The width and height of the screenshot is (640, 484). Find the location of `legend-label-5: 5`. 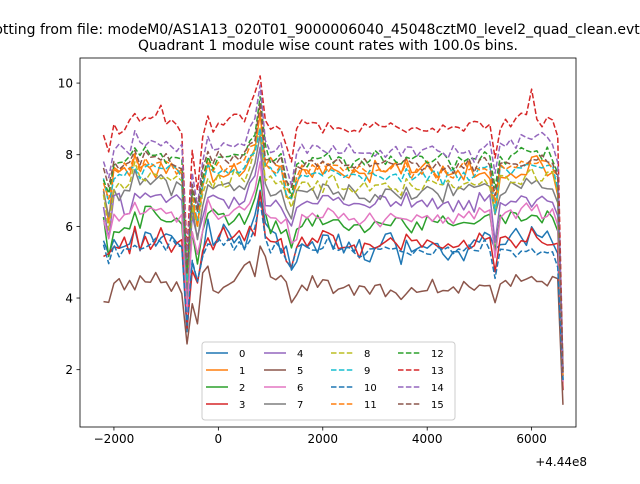

legend-label-5: 5 is located at coordinates (300, 371).